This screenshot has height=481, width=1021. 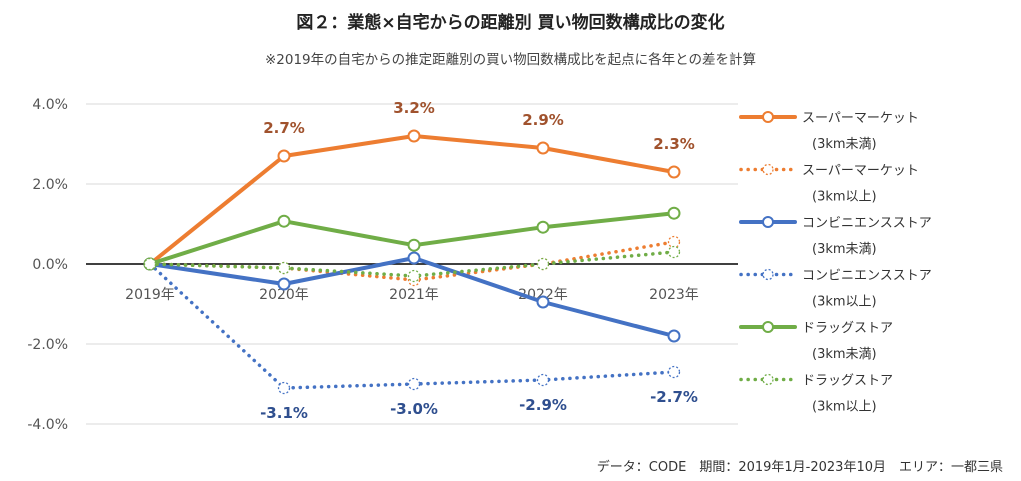 I want to click on y-tick-label: 0.0%, so click(x=50, y=265).